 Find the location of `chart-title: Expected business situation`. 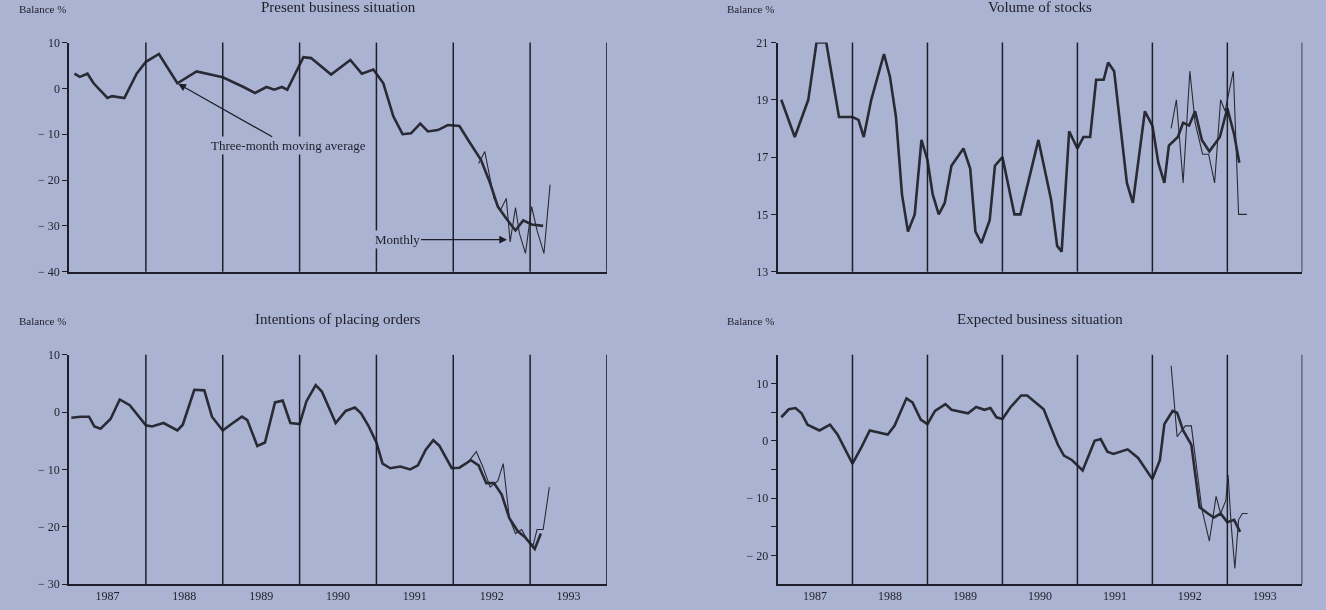

chart-title: Expected business situation is located at coordinates (1040, 319).